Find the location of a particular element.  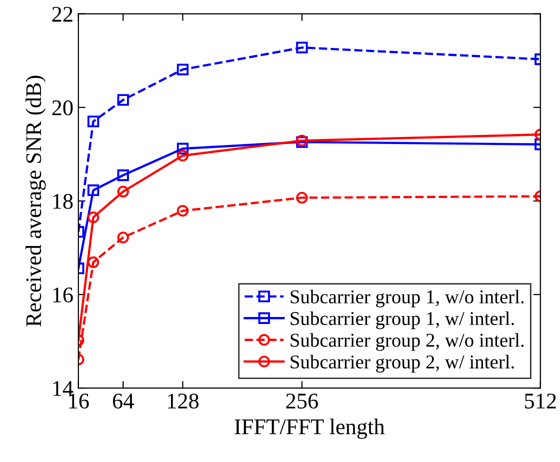

y-tick-label: 16 is located at coordinates (63, 295).